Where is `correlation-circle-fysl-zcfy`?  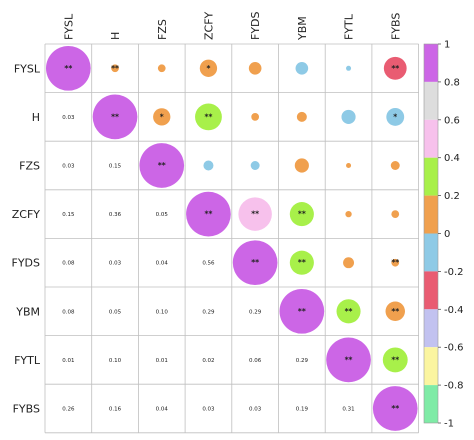
correlation-circle-fysl-zcfy is located at coordinates (208, 68).